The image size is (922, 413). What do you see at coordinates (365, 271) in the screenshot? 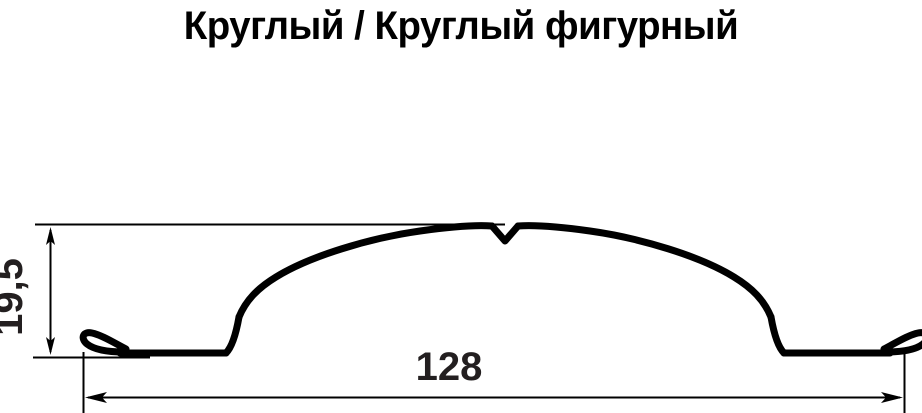
I see `arch-left` at bounding box center [365, 271].